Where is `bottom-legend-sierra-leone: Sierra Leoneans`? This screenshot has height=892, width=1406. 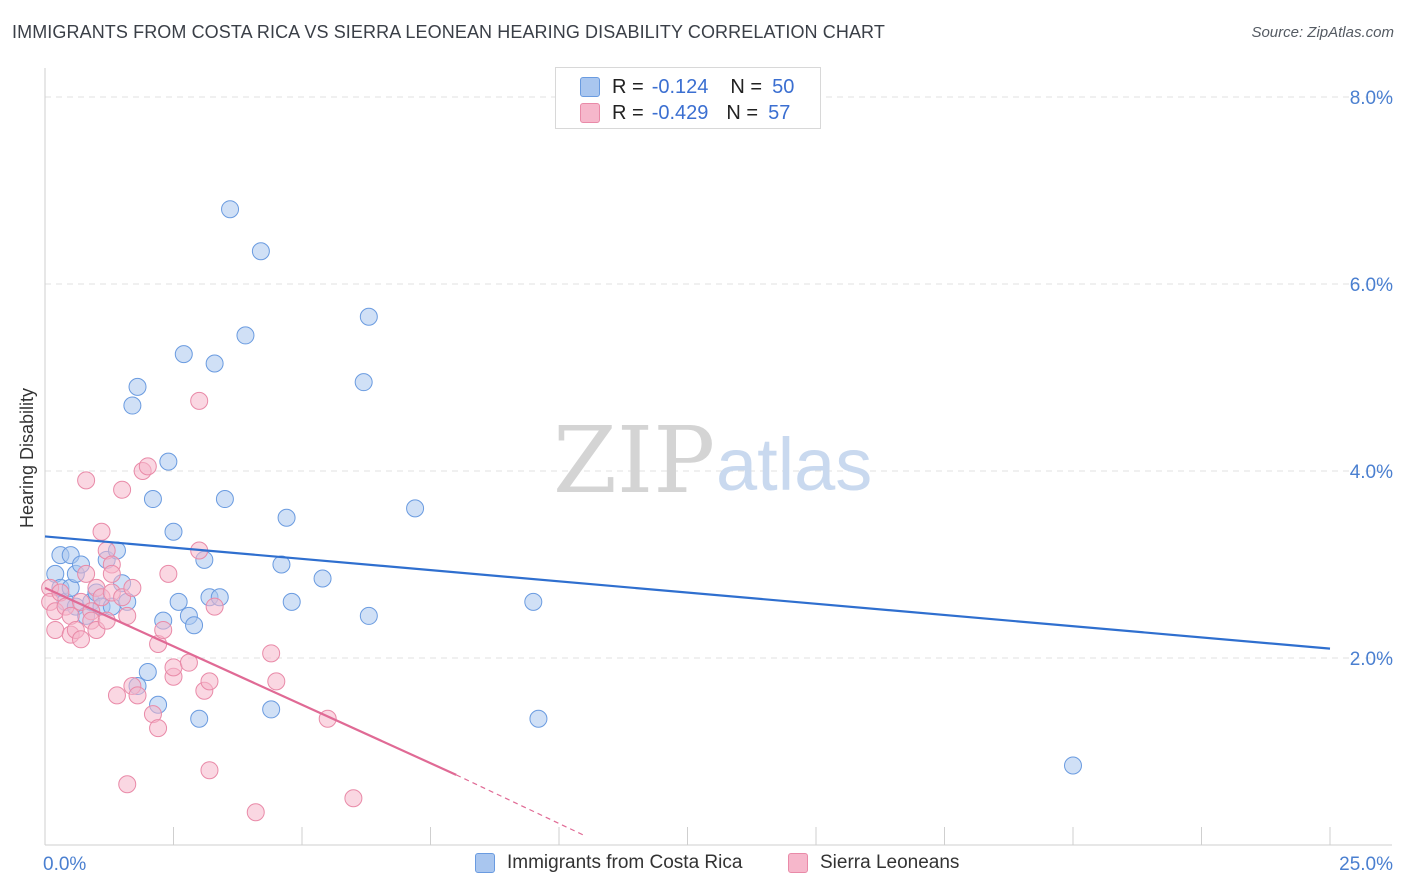
bottom-legend-sierra-leone: Sierra Leoneans is located at coordinates (873, 863).